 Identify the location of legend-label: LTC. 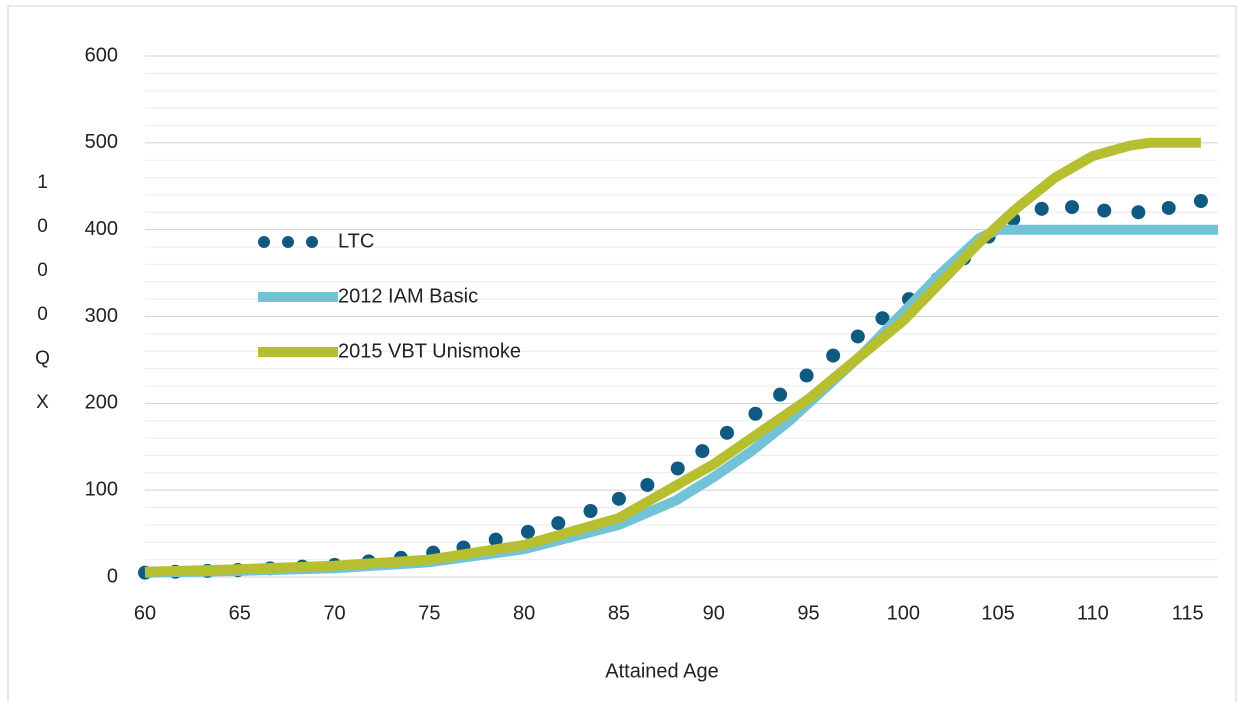
(356, 241).